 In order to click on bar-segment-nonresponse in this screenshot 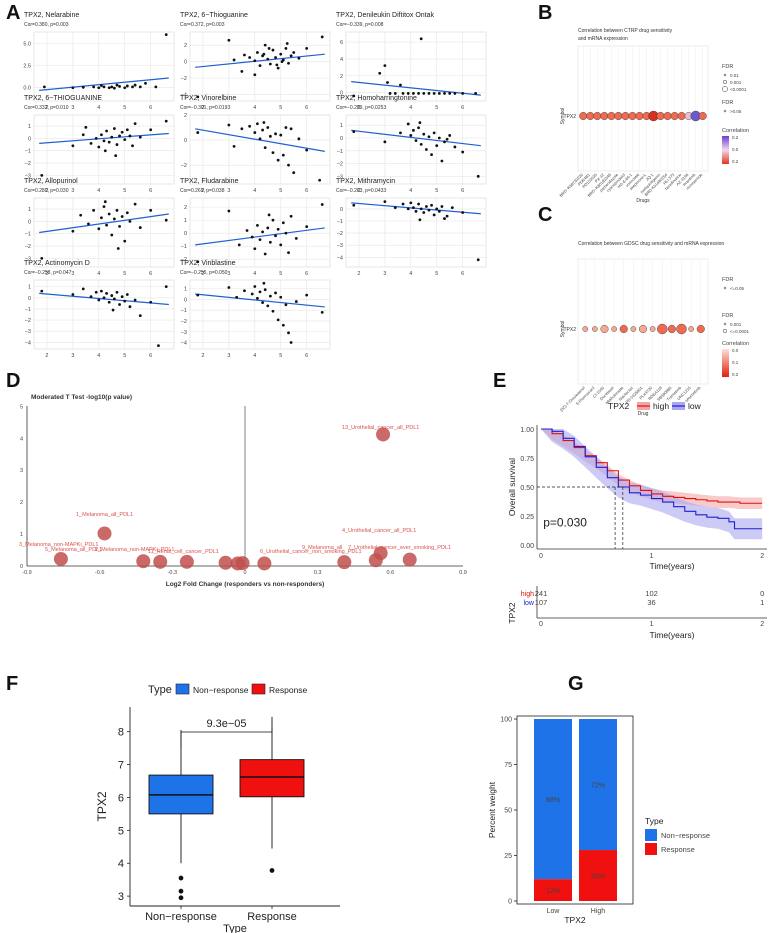, I will do `click(553, 799)`.